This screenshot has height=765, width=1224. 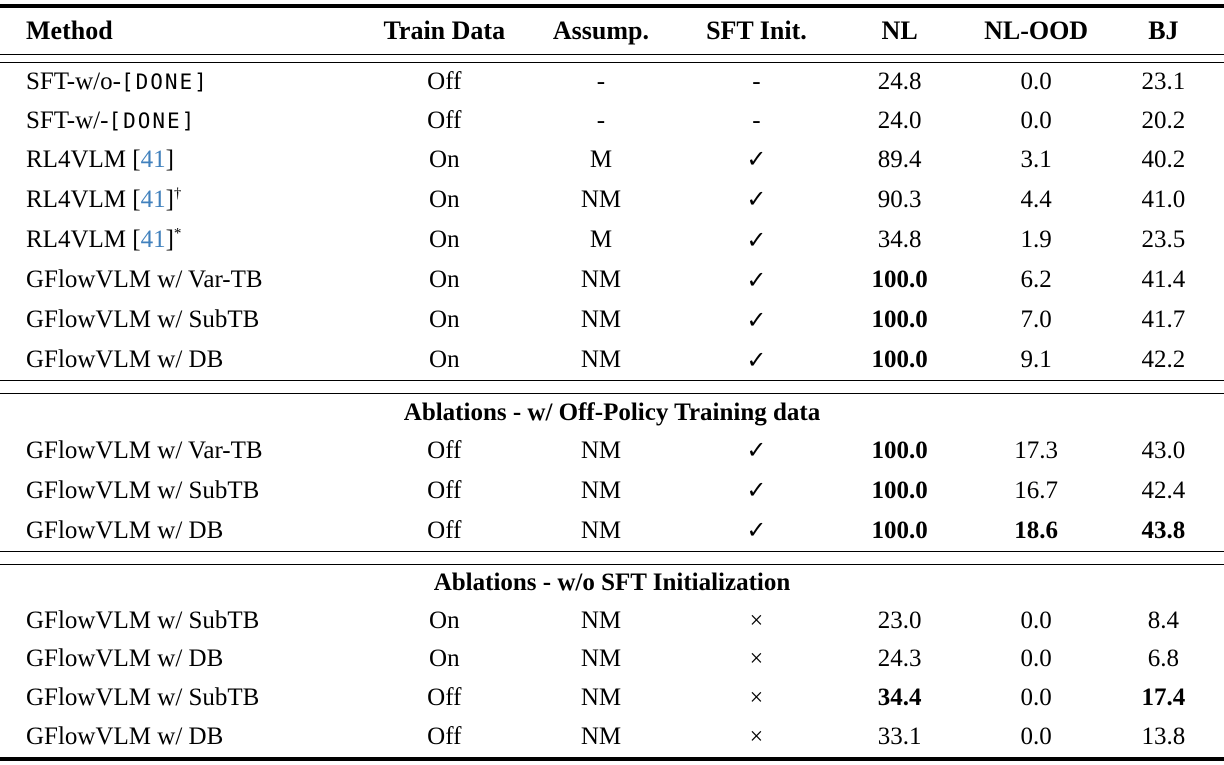 I want to click on header-divider-line, so click(x=612, y=58).